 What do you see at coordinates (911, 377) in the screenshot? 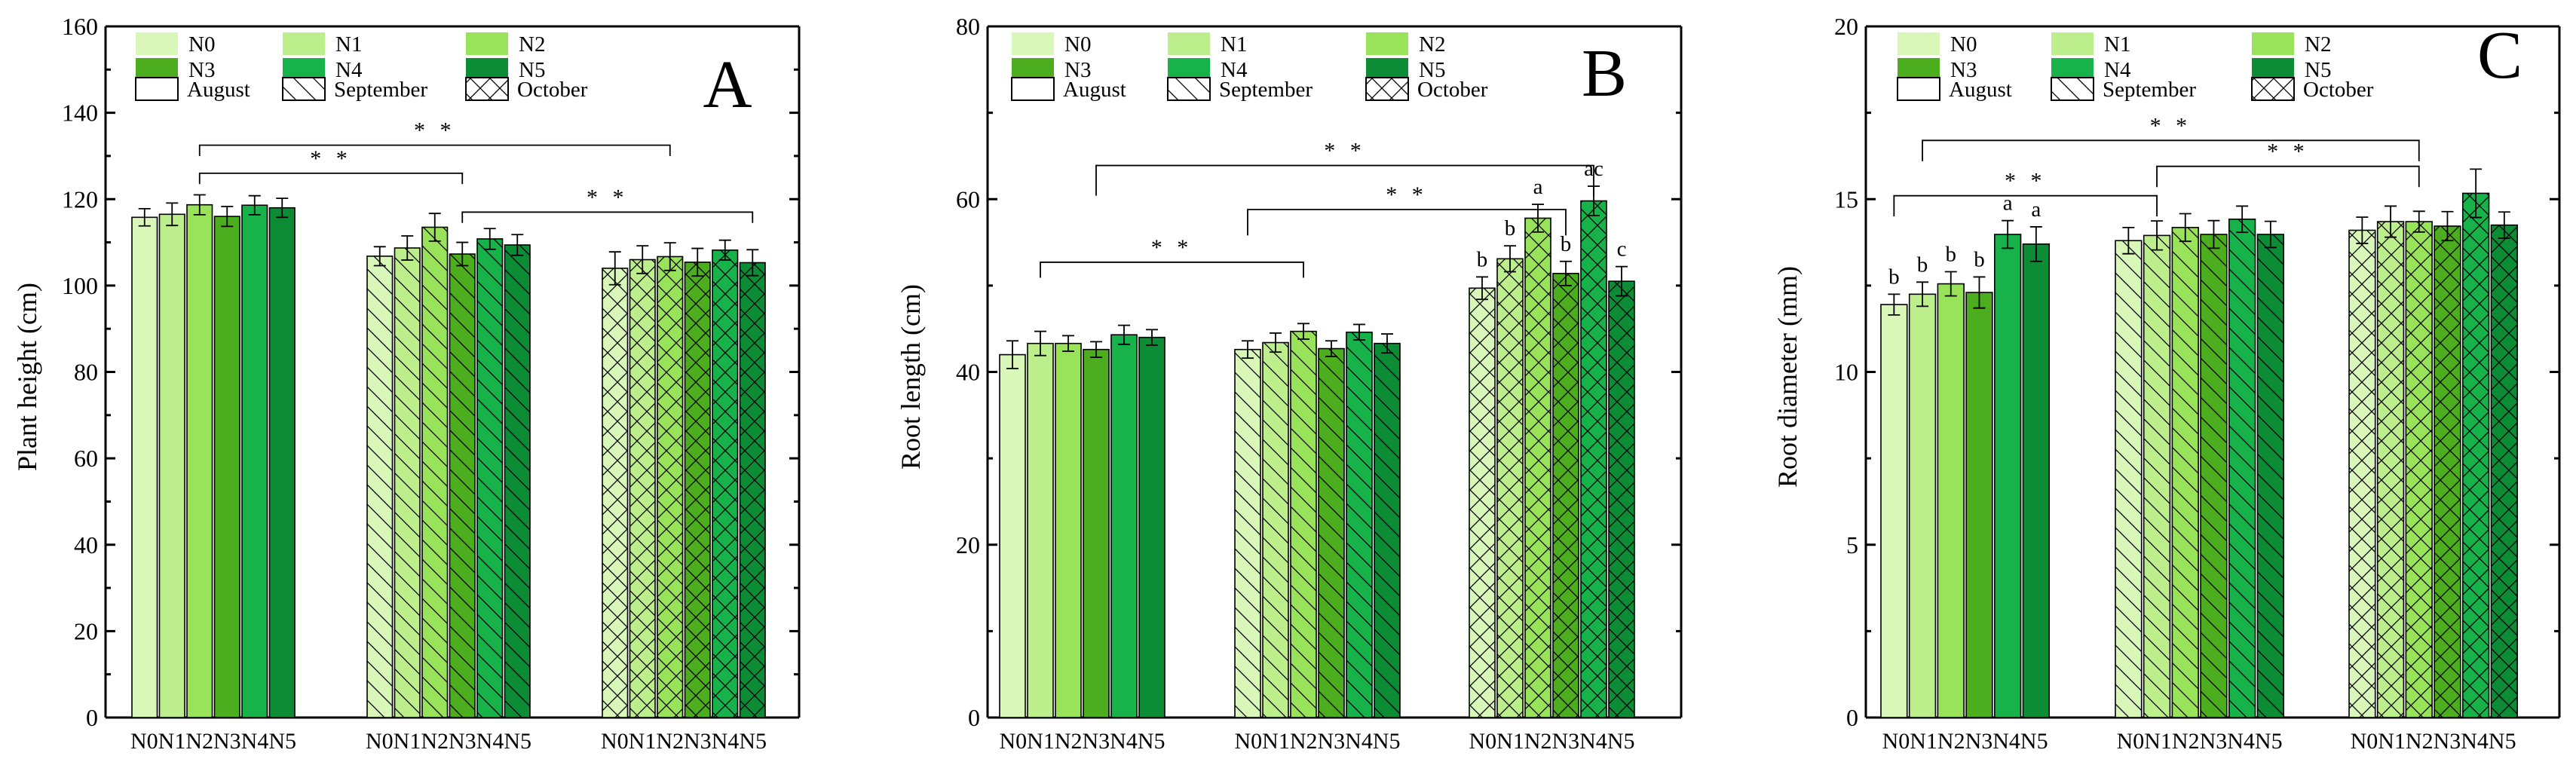
I see `panel-b-ylabel: Root length (cm)` at bounding box center [911, 377].